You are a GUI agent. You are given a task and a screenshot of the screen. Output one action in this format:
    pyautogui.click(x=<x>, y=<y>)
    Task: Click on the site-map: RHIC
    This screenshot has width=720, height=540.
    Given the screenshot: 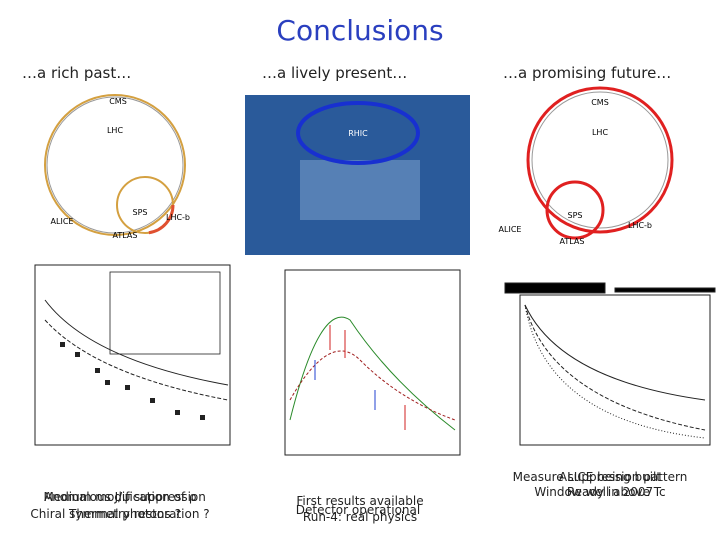 What is the action you would take?
    pyautogui.click(x=357, y=175)
    